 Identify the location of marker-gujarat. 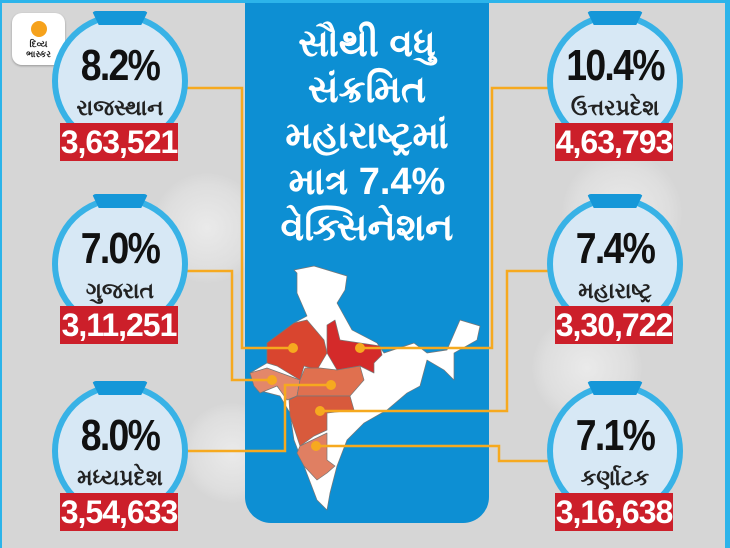
(272, 380).